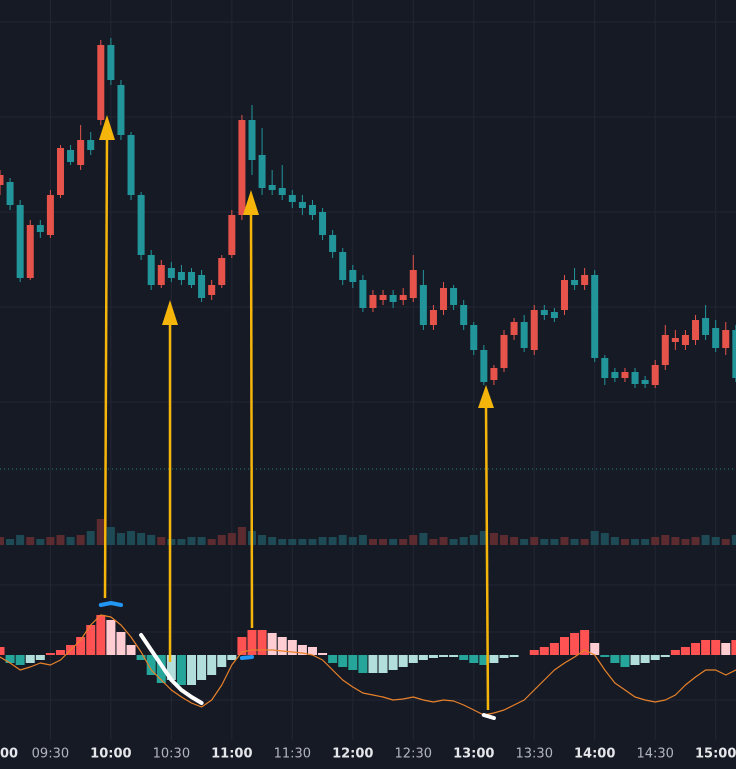 This screenshot has width=736, height=769. What do you see at coordinates (110, 754) in the screenshot?
I see `x-tick-label: 10:00` at bounding box center [110, 754].